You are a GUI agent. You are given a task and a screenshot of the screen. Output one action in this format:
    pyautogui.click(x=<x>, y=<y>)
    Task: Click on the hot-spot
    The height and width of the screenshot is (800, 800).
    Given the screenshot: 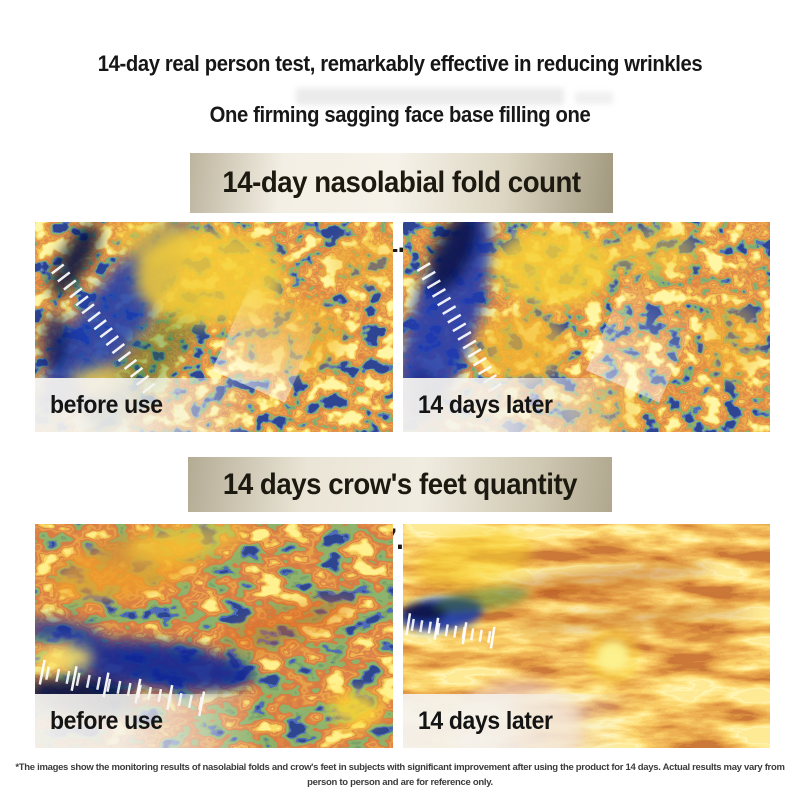 What is the action you would take?
    pyautogui.click(x=613, y=656)
    